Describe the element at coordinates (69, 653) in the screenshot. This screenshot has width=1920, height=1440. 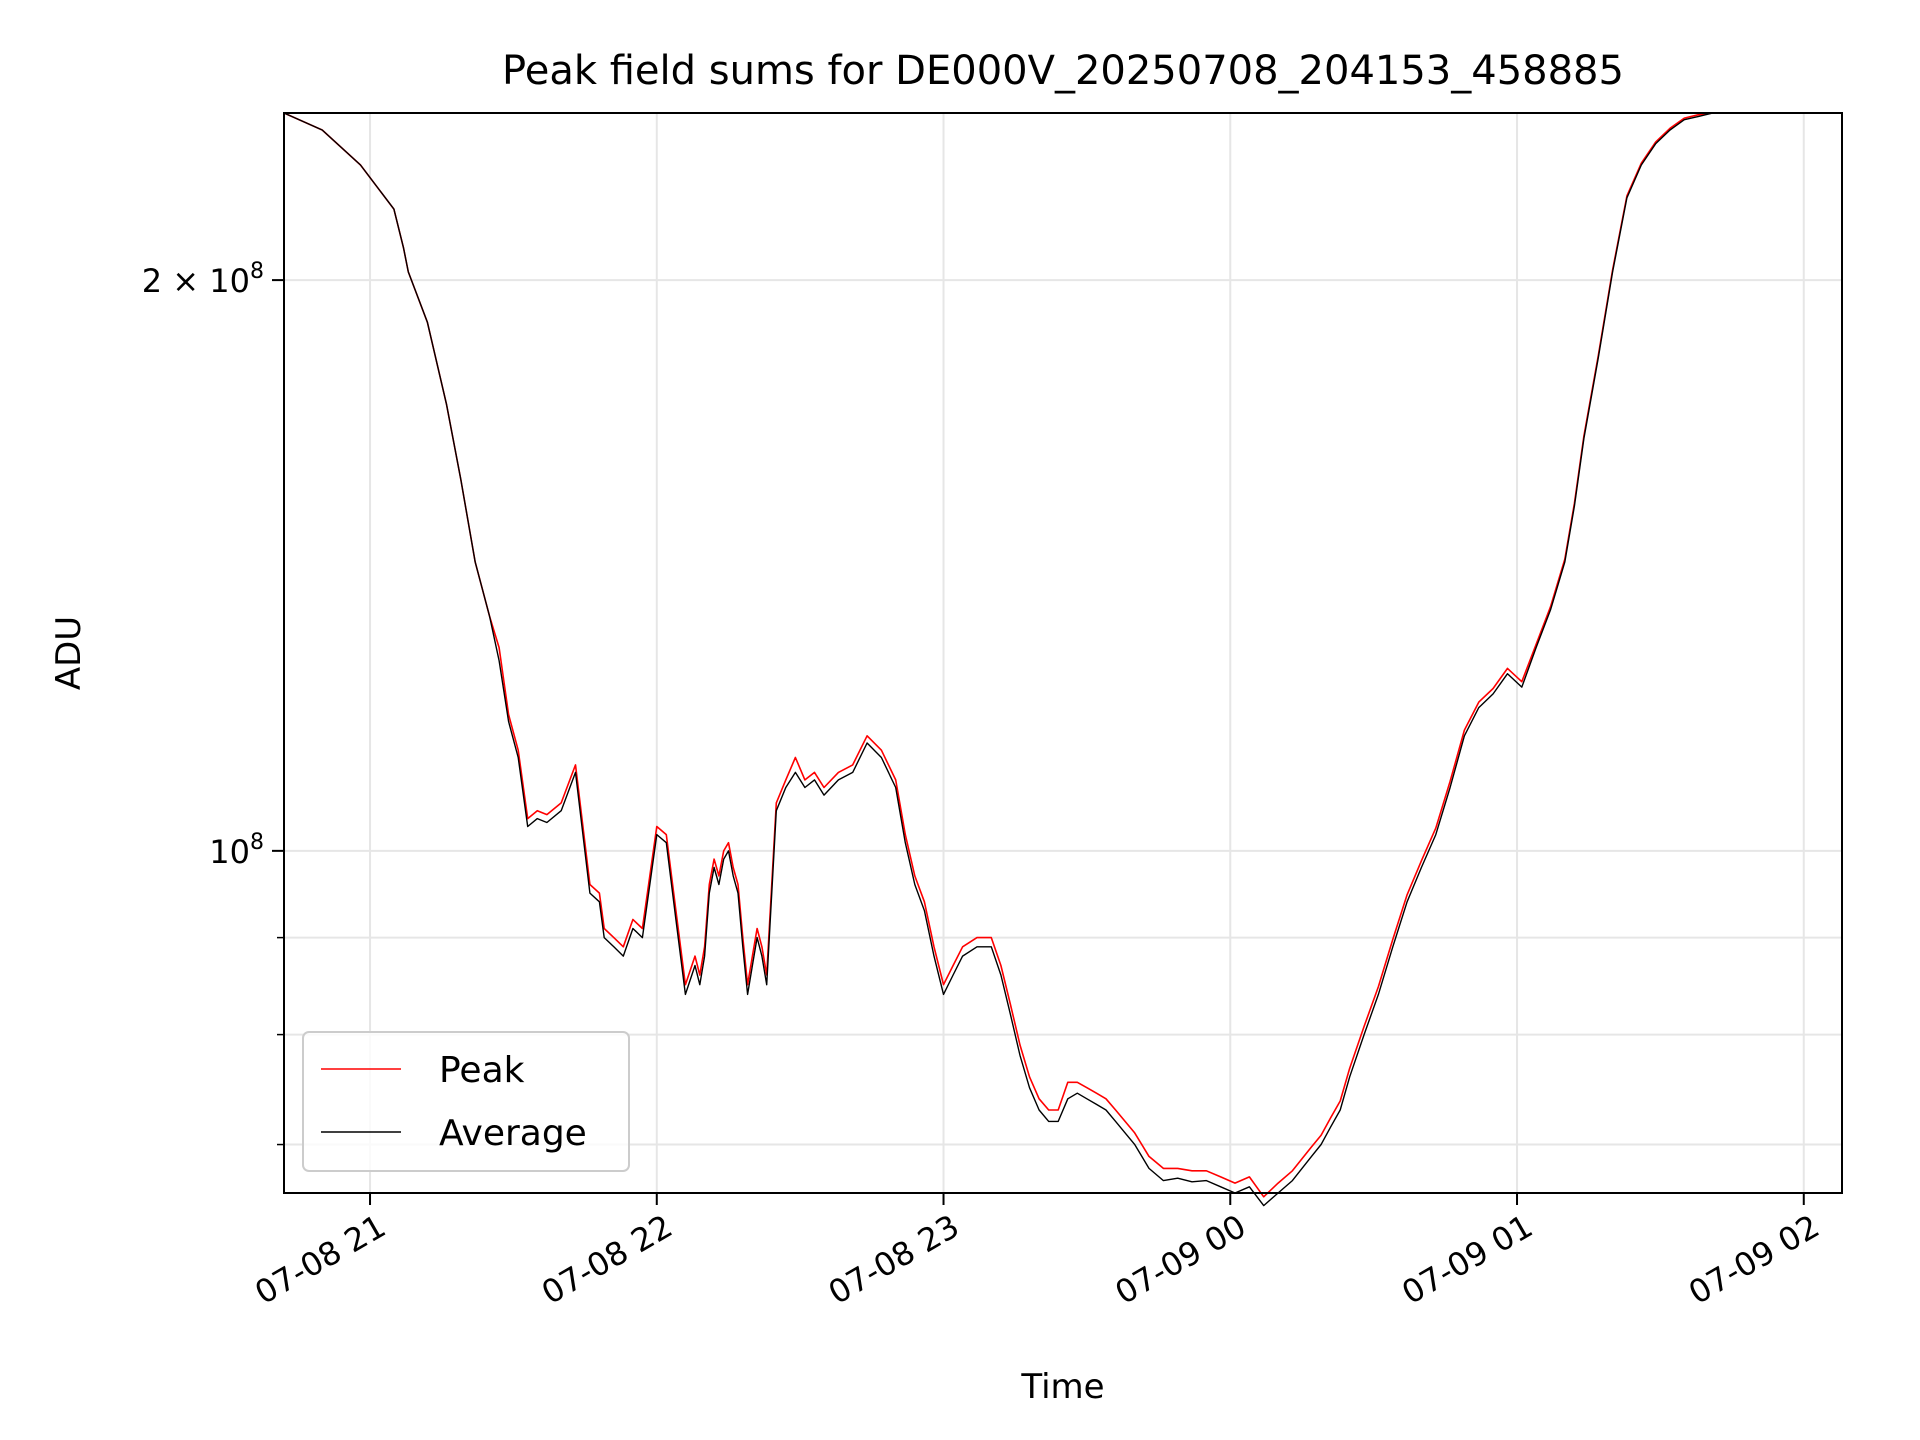
I see `y-axis-label: ADU` at that location.